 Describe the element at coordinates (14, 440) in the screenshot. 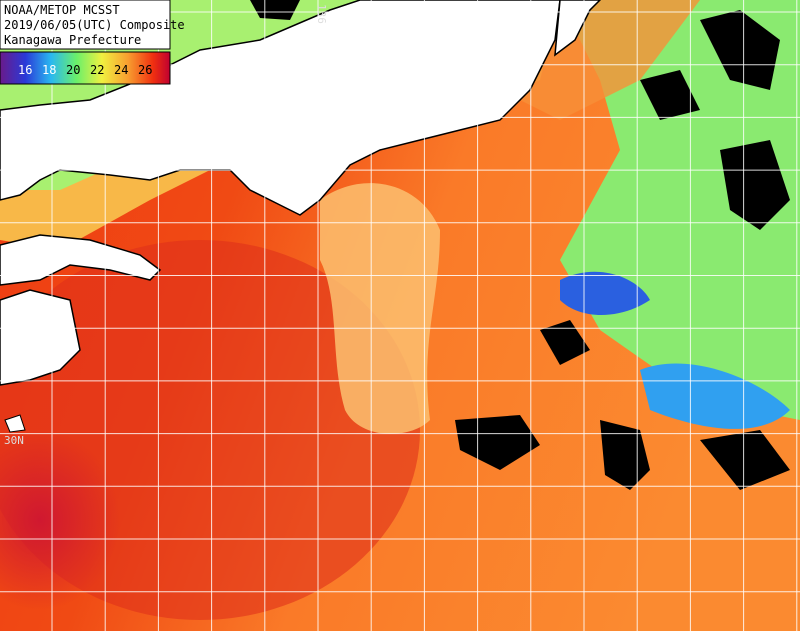

I see `lat-label: 30N` at that location.